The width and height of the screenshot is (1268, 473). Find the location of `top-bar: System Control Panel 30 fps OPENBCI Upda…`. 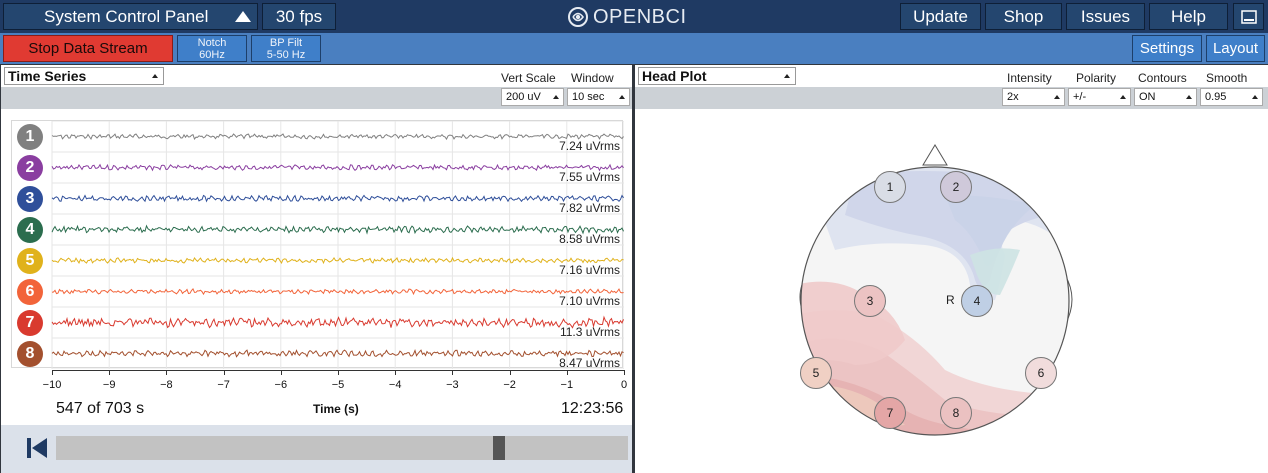

top-bar: System Control Panel 30 fps OPENBCI Upda… is located at coordinates (634, 16).